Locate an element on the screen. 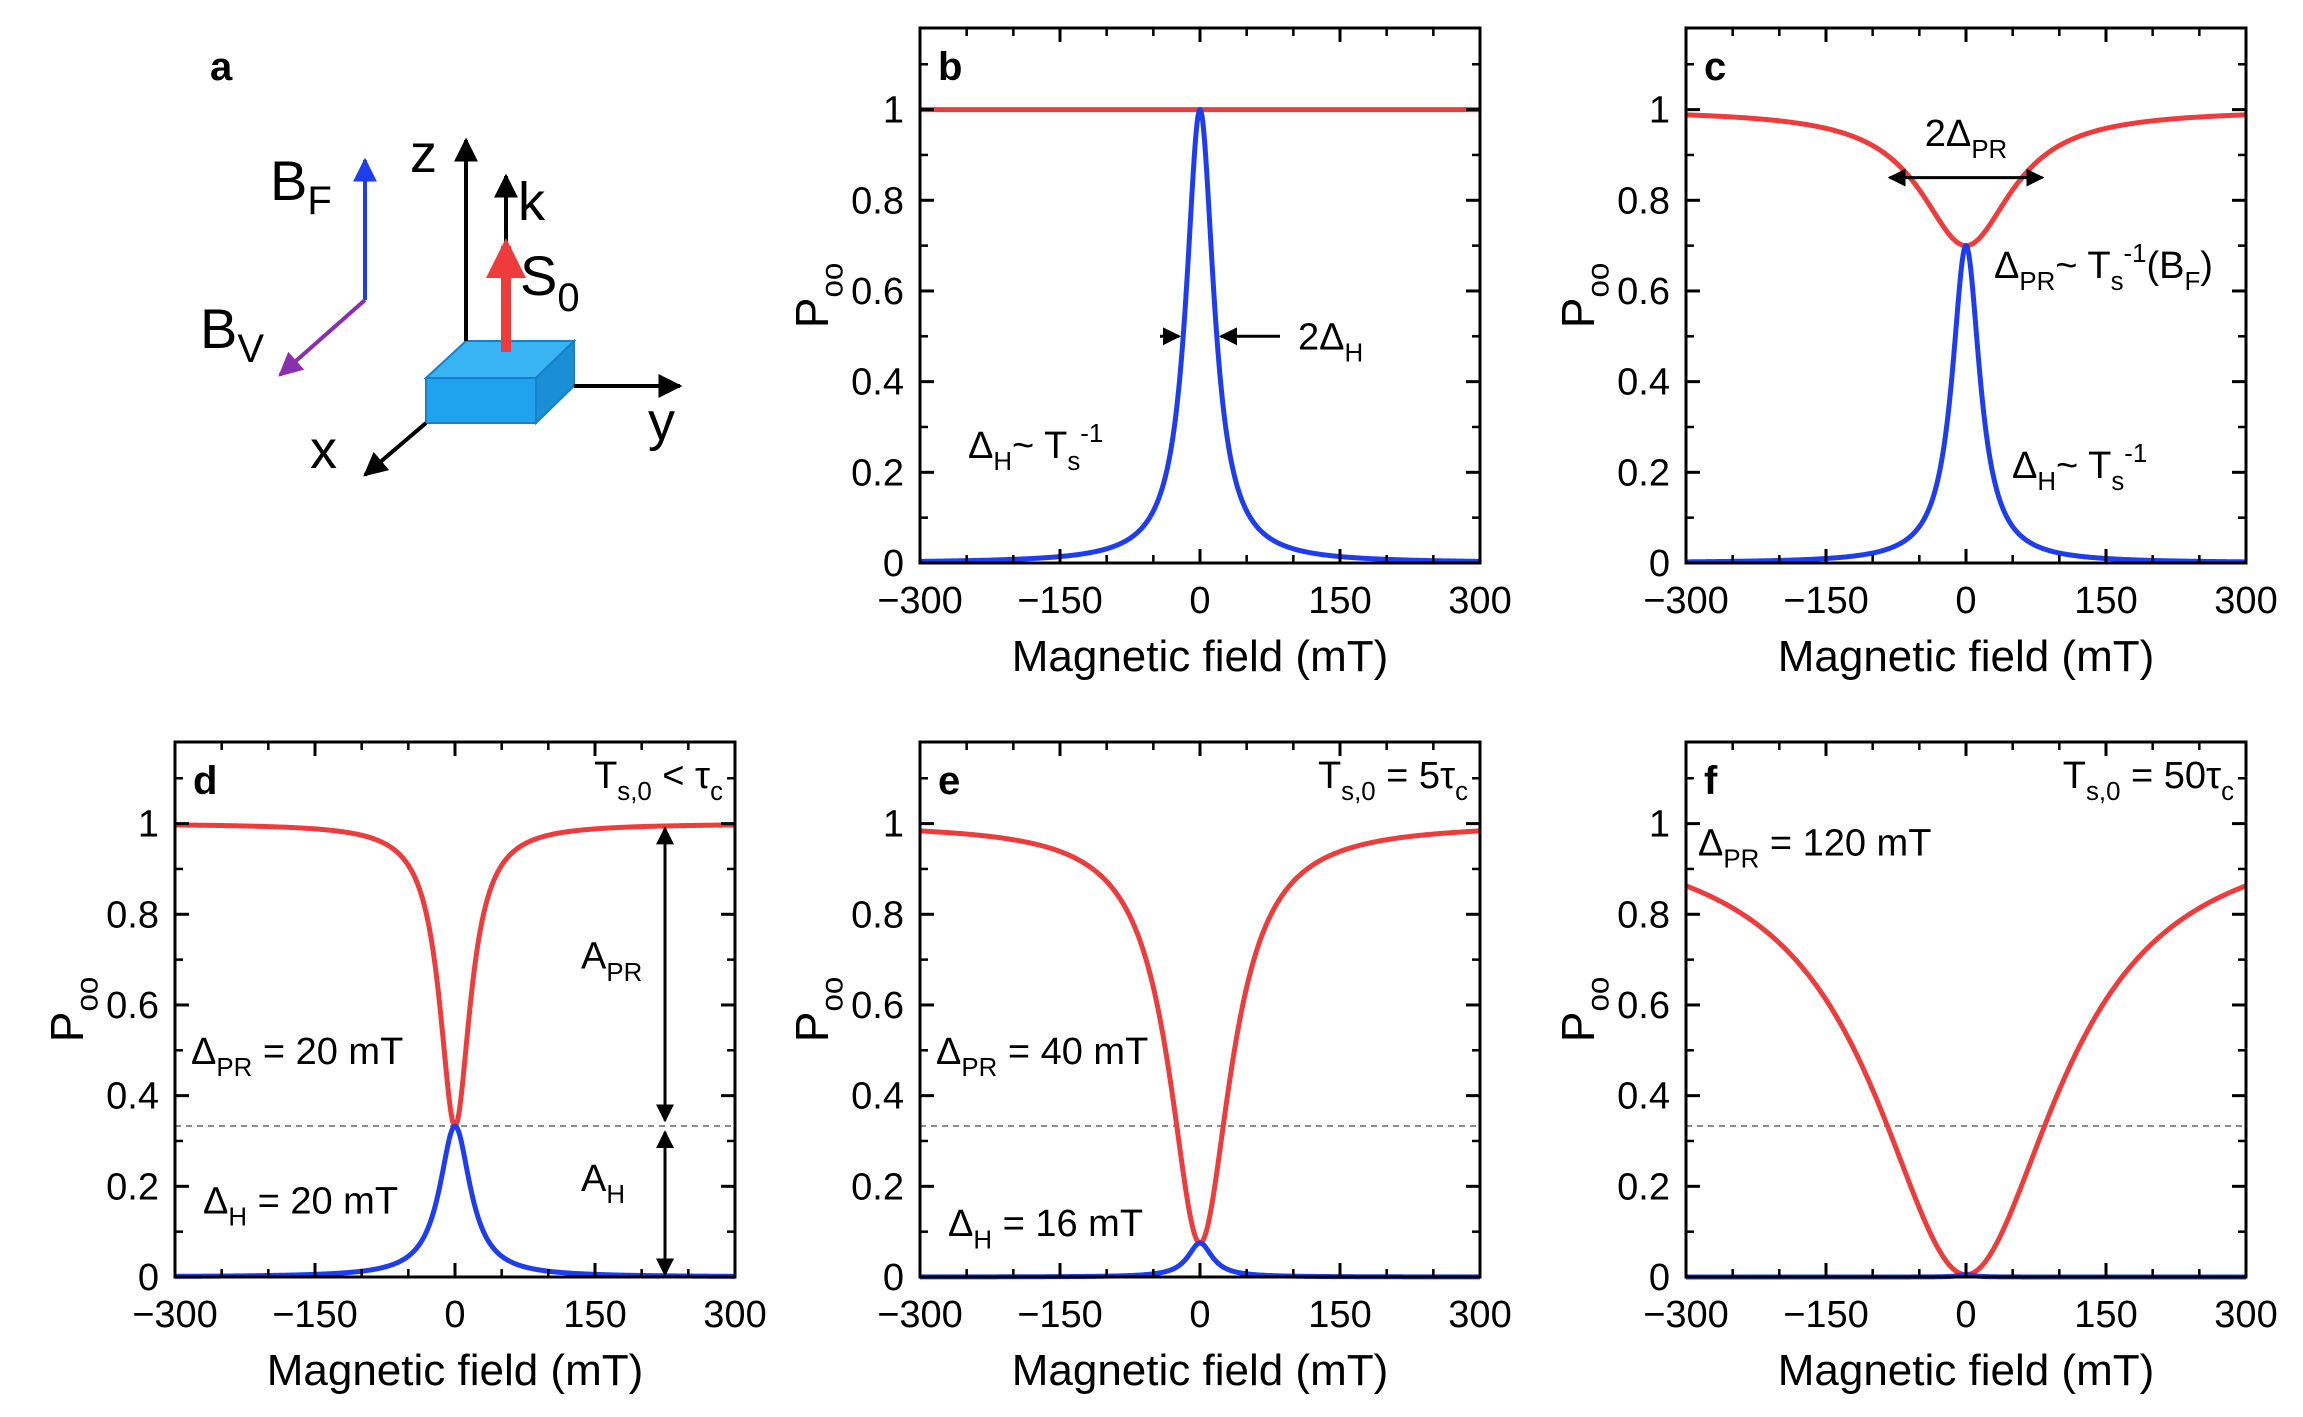 Image resolution: width=2303 pixels, height=1417 pixels. pr-relation-annotation: ΔPR~ Ts-1(BF) is located at coordinates (2103, 268).